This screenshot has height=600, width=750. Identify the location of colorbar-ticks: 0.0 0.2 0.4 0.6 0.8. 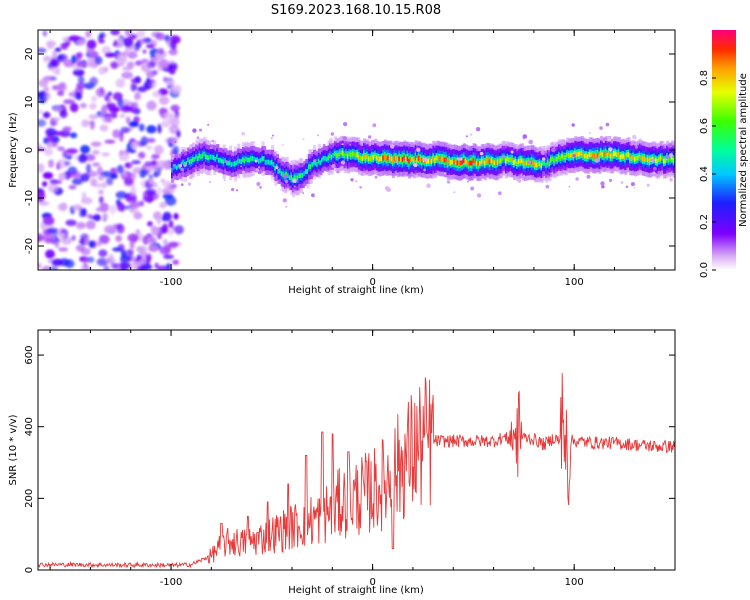
(707, 174).